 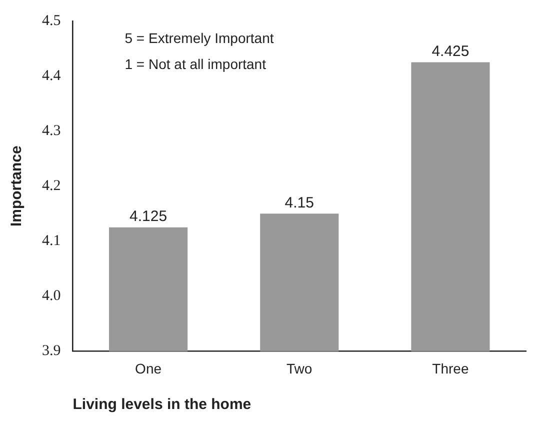 I want to click on y-tick-label: 4.2, so click(x=51, y=186).